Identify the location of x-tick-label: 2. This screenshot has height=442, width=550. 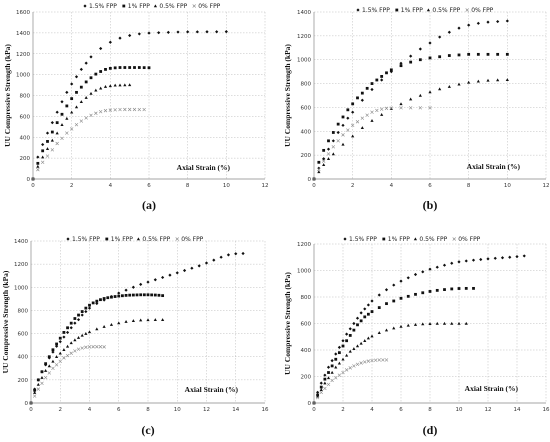
(61, 410).